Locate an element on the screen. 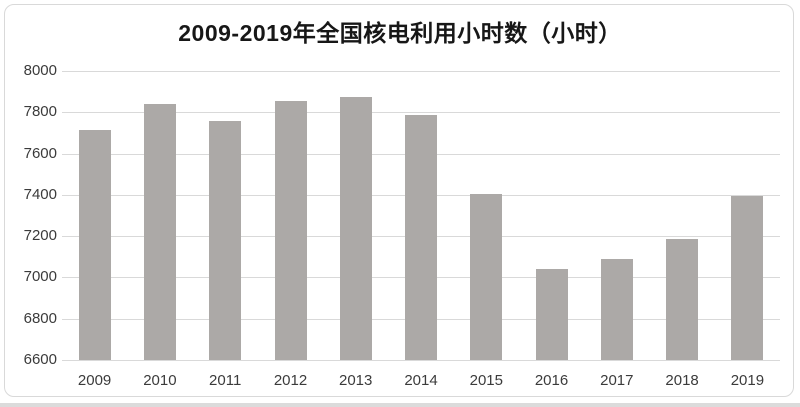 The width and height of the screenshot is (800, 407). x-tick-label-2017: 2017 is located at coordinates (617, 380).